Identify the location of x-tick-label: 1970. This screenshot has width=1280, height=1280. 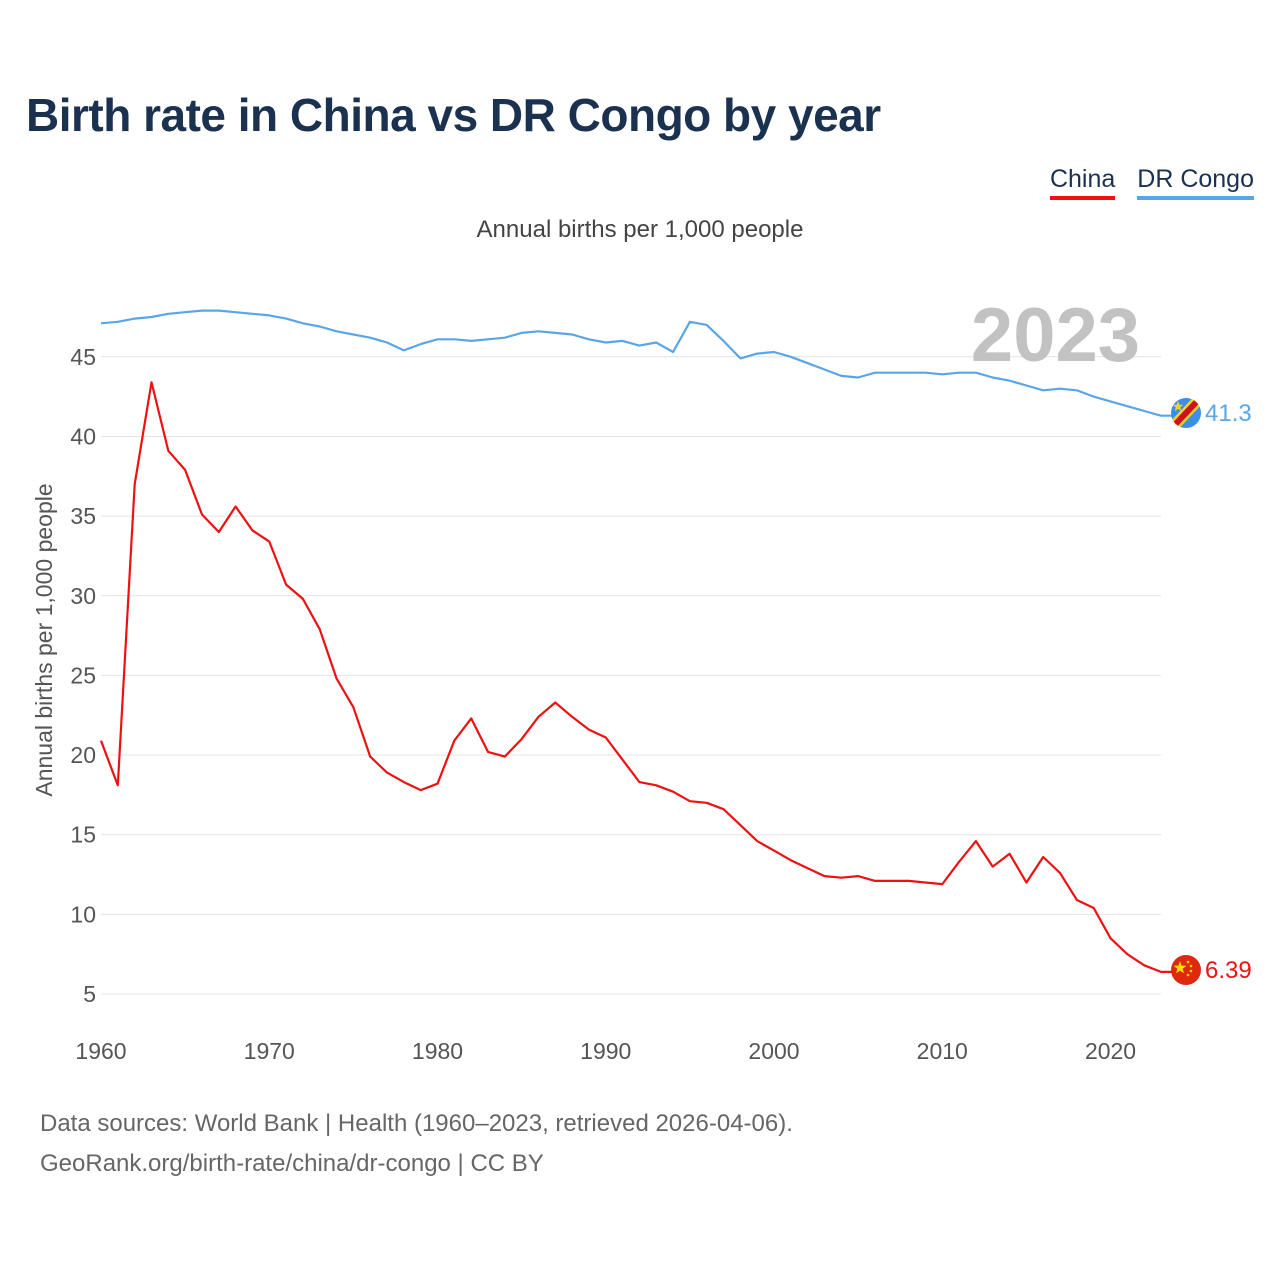
(269, 1051).